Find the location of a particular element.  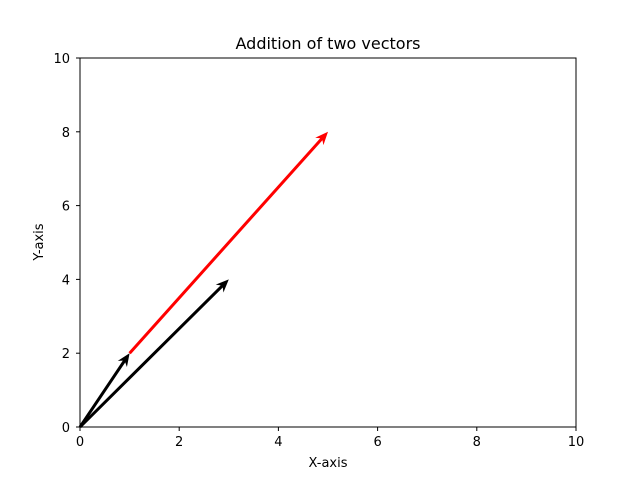

x-tick-label: 6 is located at coordinates (377, 442).